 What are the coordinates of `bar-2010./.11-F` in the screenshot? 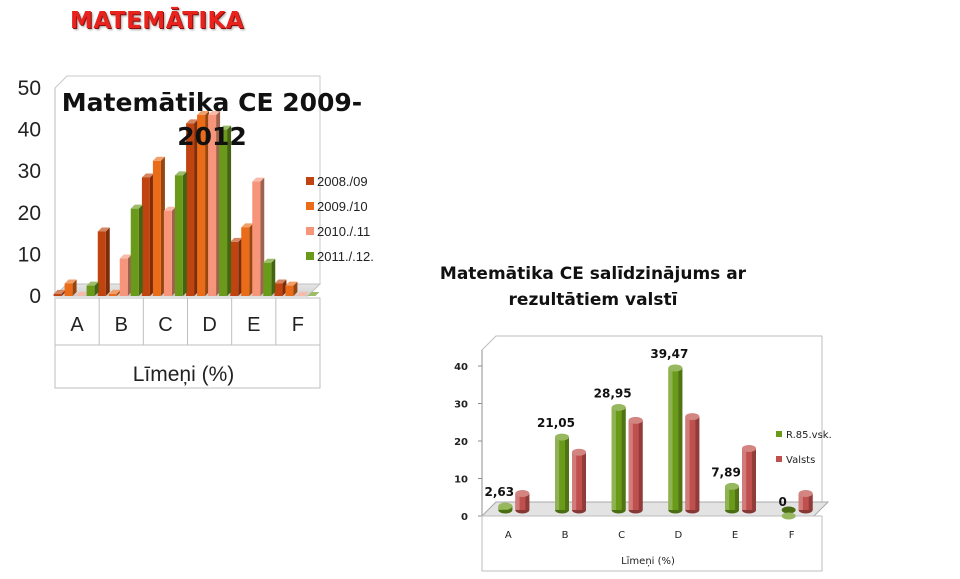 It's located at (302, 294).